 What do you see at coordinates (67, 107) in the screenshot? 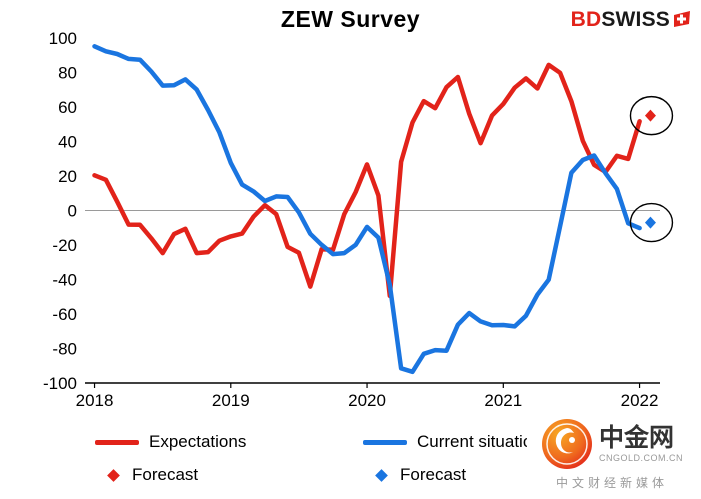
I see `y-tick-label: 60` at bounding box center [67, 107].